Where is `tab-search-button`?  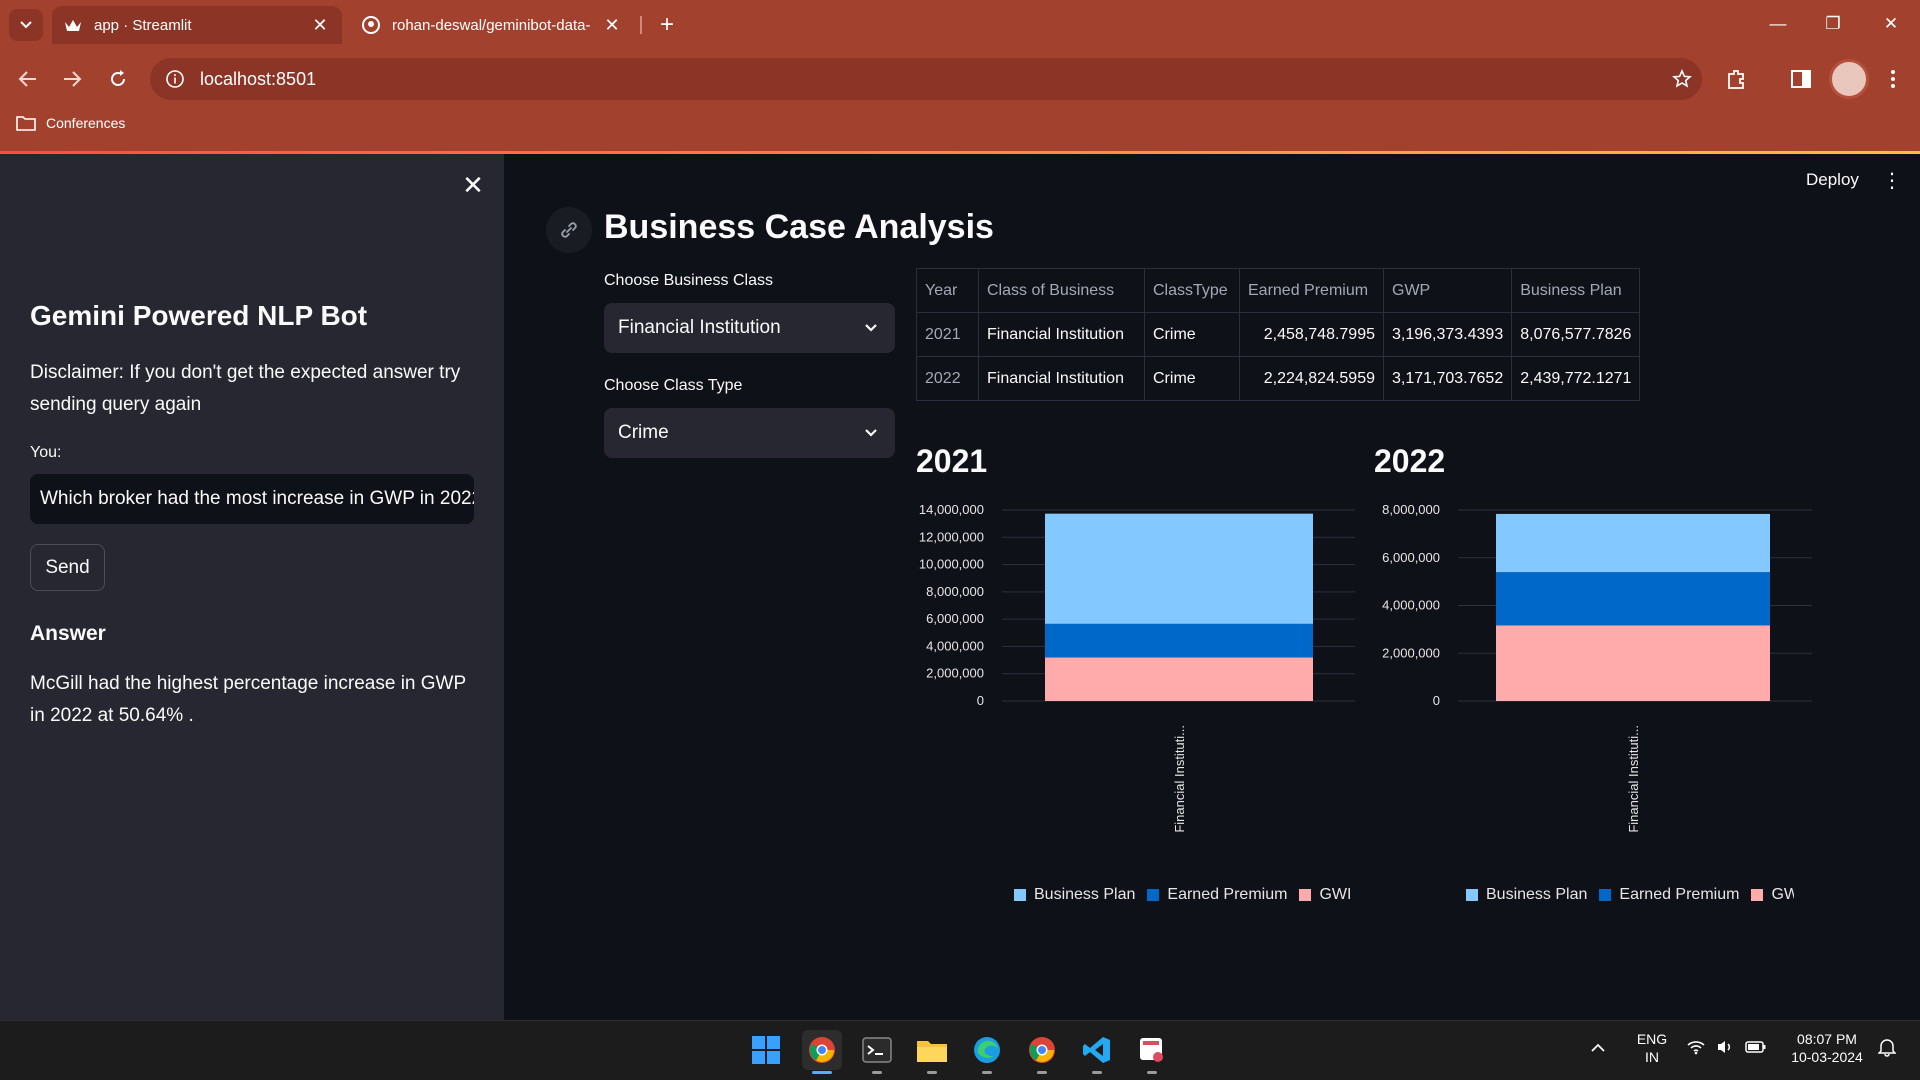 tab-search-button is located at coordinates (26, 25).